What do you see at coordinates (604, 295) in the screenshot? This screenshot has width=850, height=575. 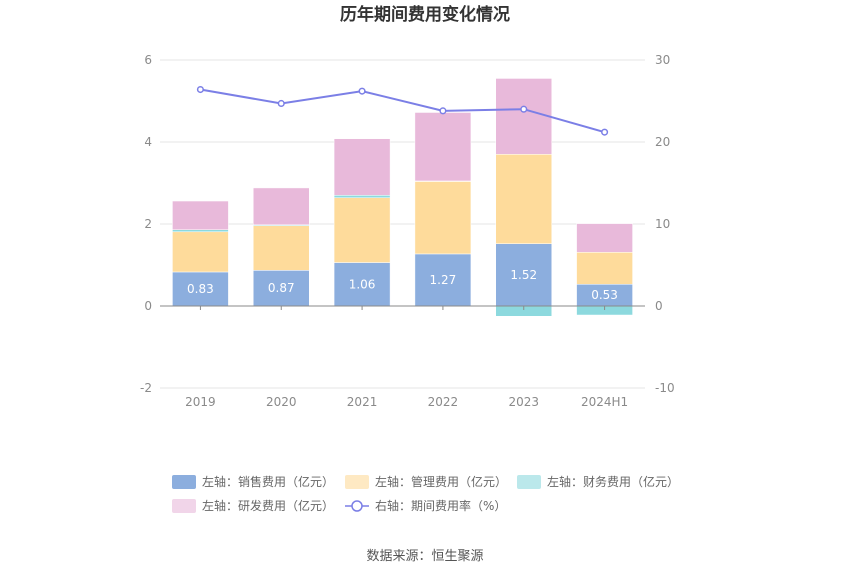 I see `bar-data-label: 0.53` at bounding box center [604, 295].